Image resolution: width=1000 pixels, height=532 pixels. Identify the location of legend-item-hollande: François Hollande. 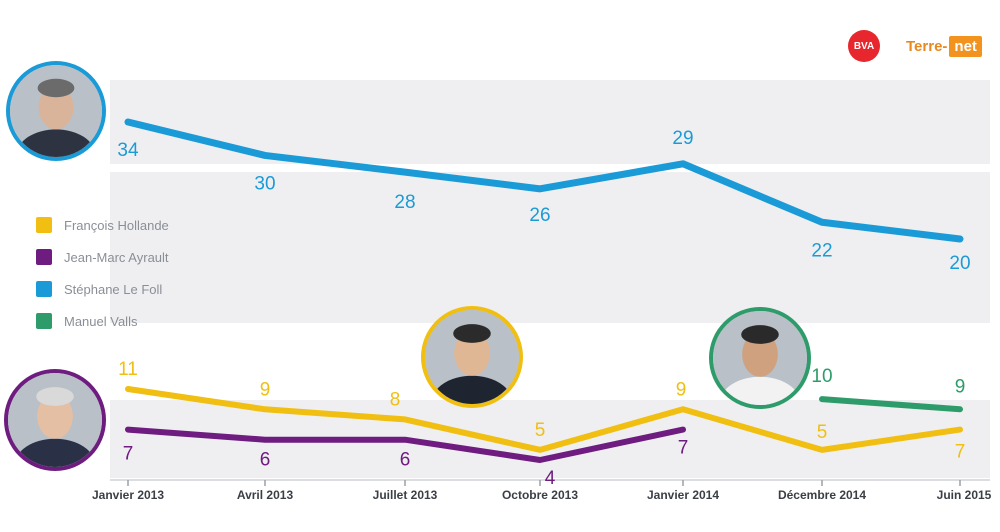
(102, 225).